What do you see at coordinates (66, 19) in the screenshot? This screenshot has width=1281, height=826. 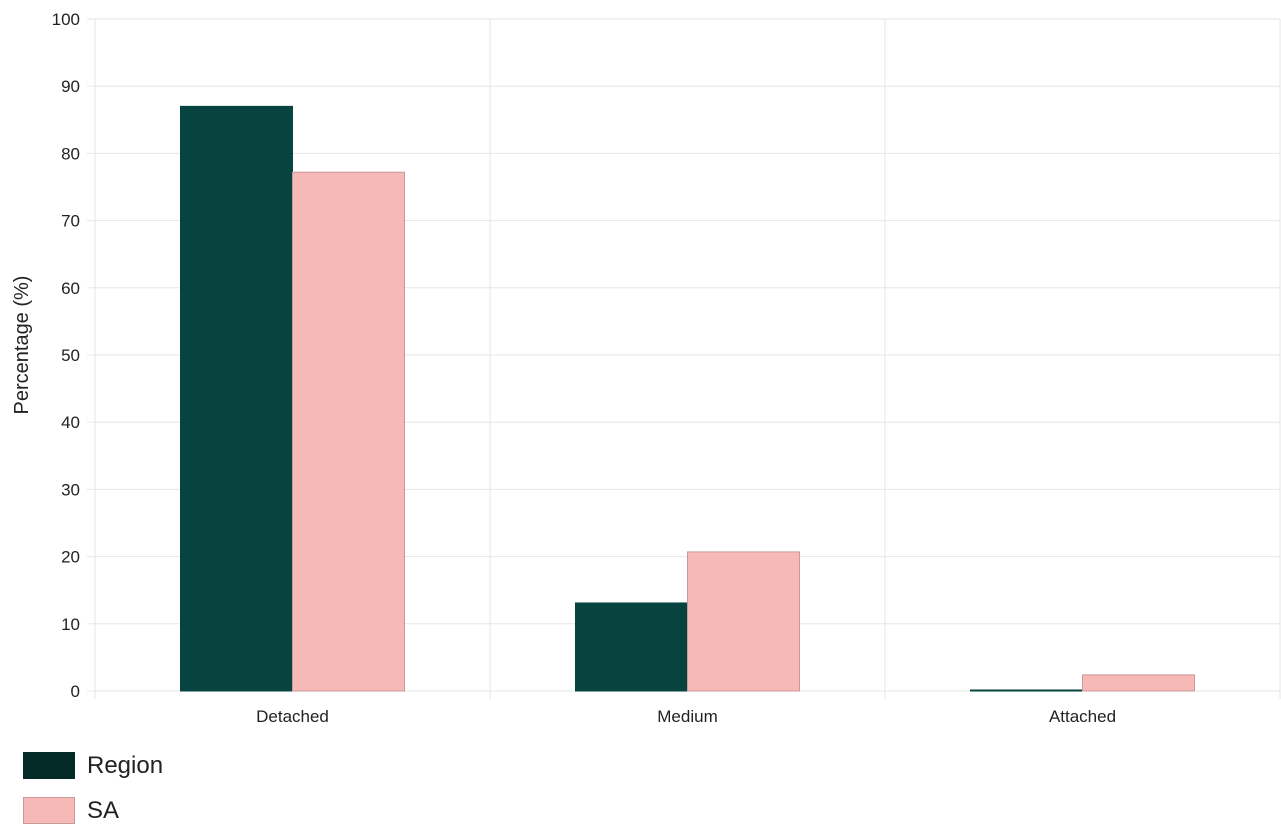 I see `y-tick-label: 100` at bounding box center [66, 19].